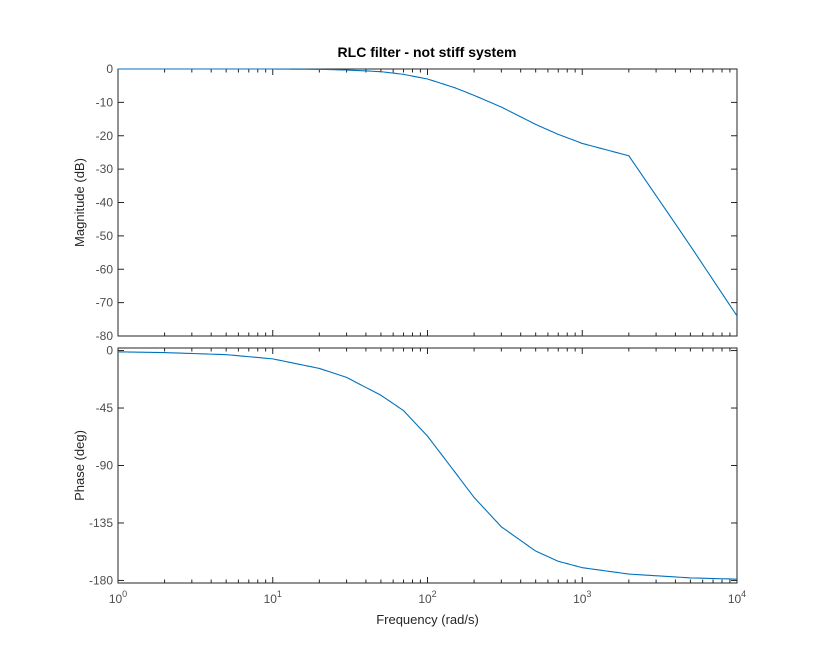 This screenshot has width=816, height=656. Describe the element at coordinates (427, 52) in the screenshot. I see `chart-title: RLC filter - not stiff system` at that location.